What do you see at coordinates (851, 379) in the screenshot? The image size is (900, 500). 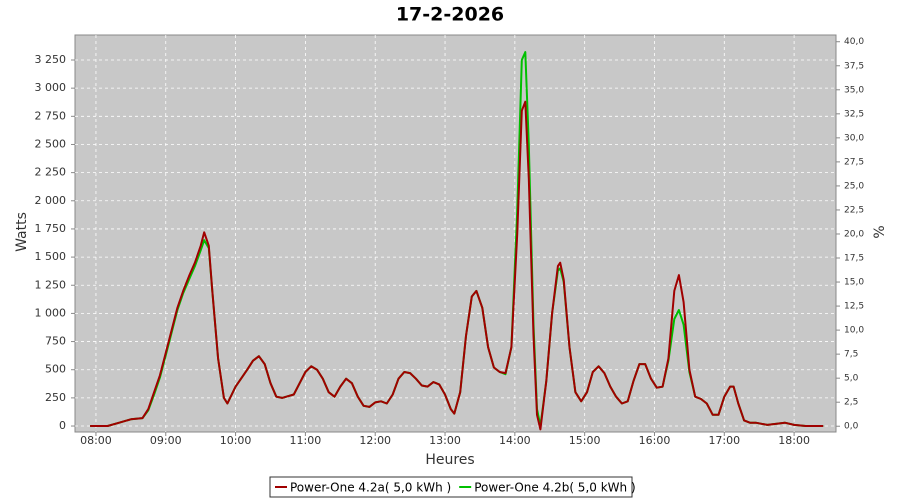 I see `y2-tick-label: 5,0` at bounding box center [851, 379].